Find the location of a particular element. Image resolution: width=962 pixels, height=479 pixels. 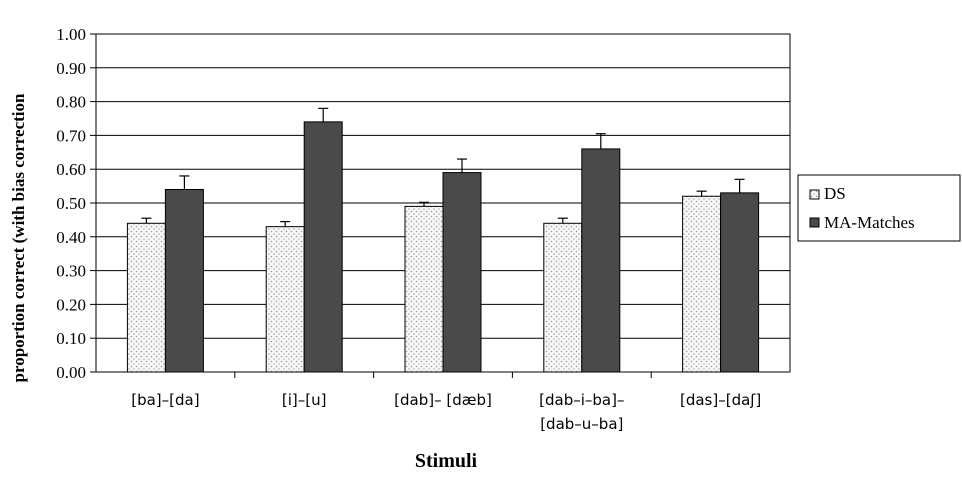

legend-swatch-ma-matches is located at coordinates (814, 222).